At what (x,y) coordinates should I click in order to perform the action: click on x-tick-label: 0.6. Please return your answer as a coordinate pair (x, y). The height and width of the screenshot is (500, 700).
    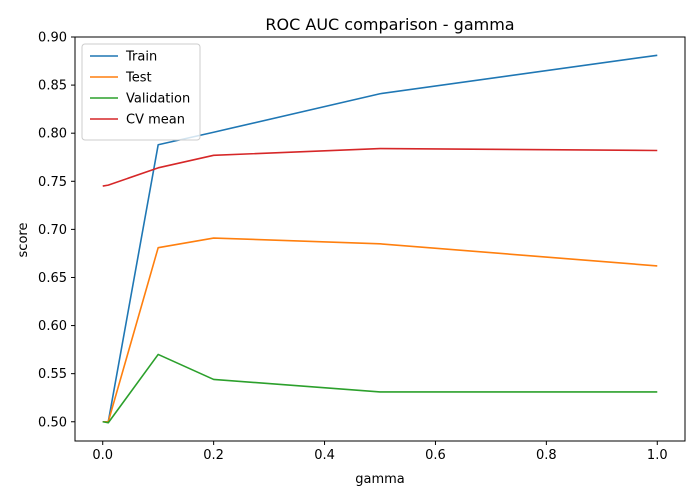
    Looking at the image, I should click on (435, 455).